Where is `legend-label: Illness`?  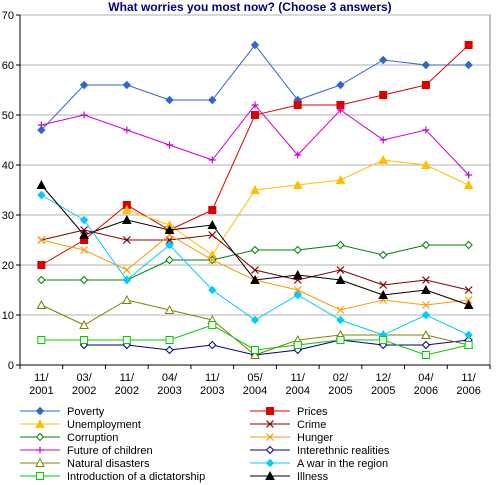
legend-label: Illness is located at coordinates (313, 477).